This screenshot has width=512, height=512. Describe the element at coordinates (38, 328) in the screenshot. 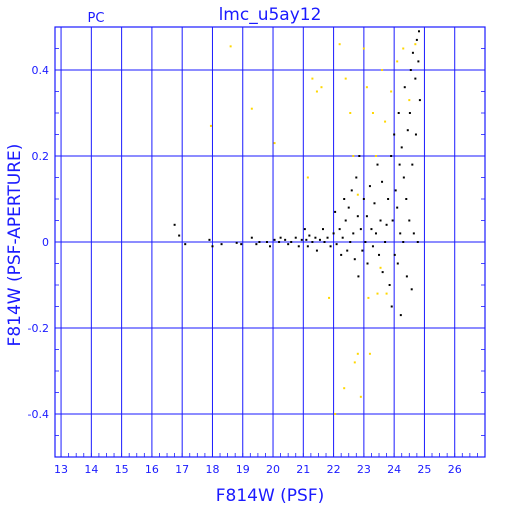

I see `y-tick-label: -0.2` at that location.